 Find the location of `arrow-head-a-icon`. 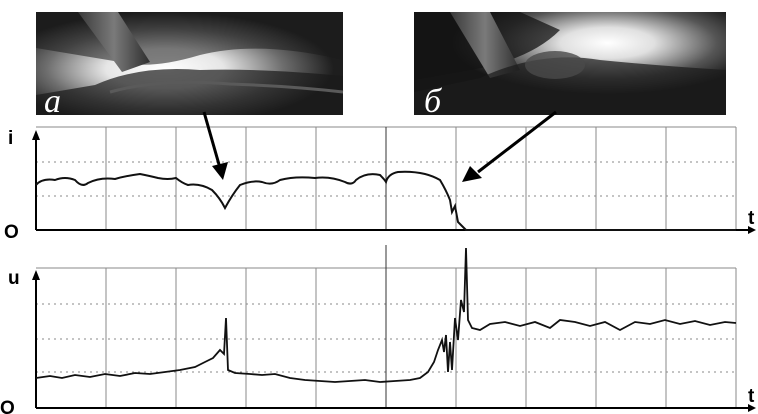

arrow-head-a-icon is located at coordinates (220, 171).